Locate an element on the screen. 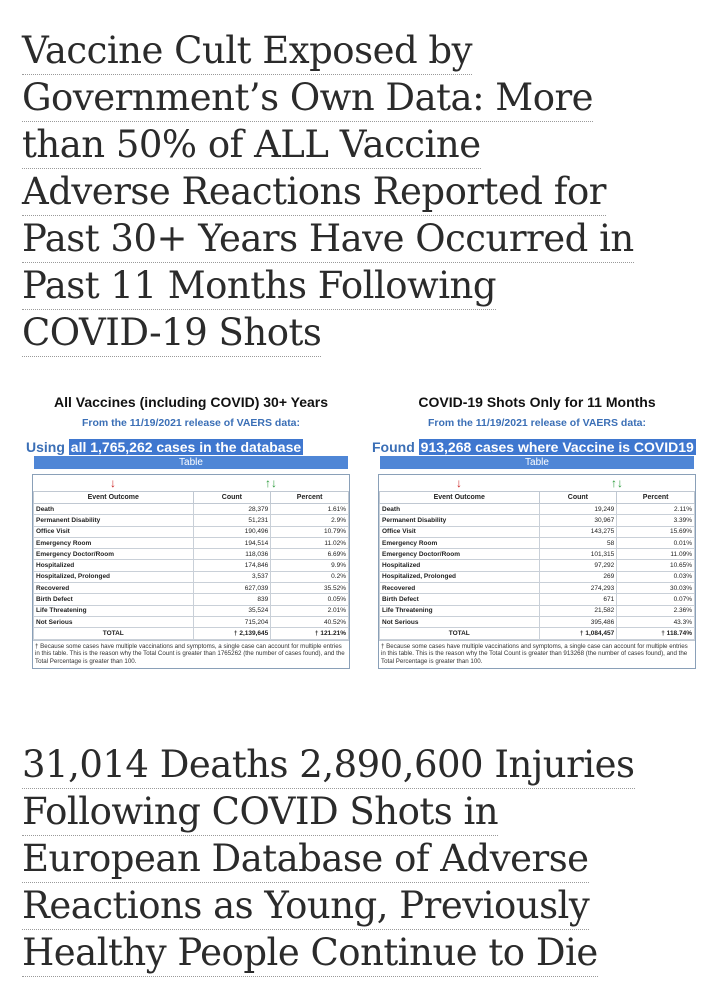  panel-title: All Vaccines (including COVID) 30+ Years is located at coordinates (191, 402).